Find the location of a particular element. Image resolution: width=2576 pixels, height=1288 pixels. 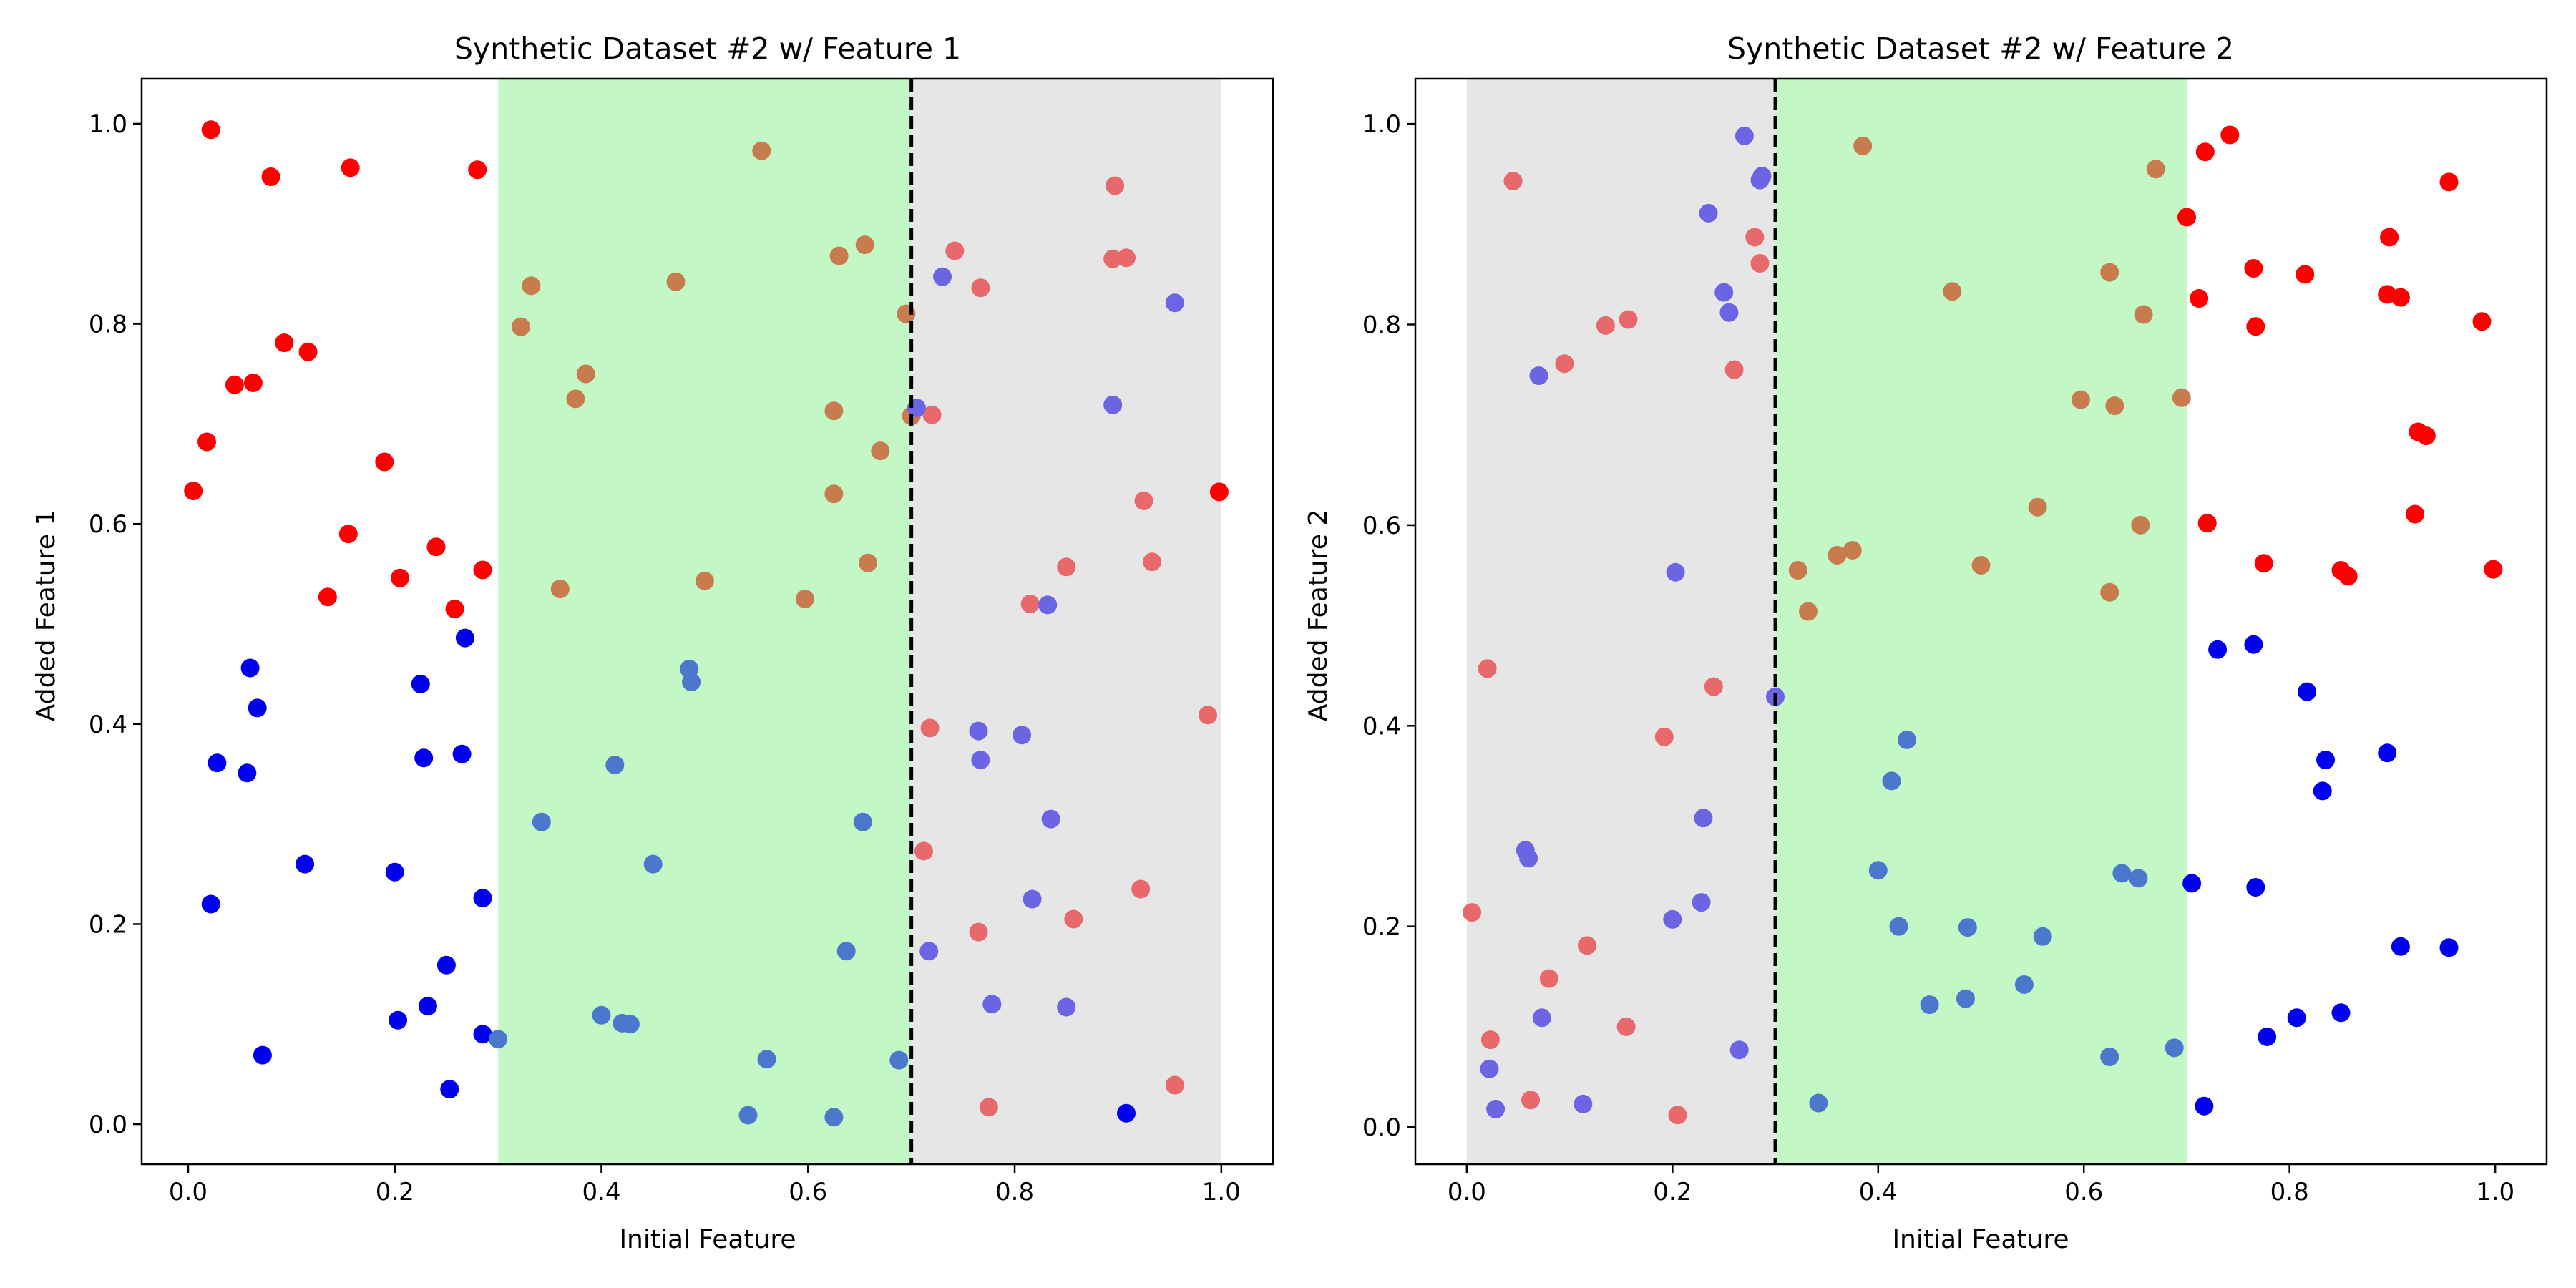

y-axis-label: Added Feature 2 is located at coordinates (1318, 615).